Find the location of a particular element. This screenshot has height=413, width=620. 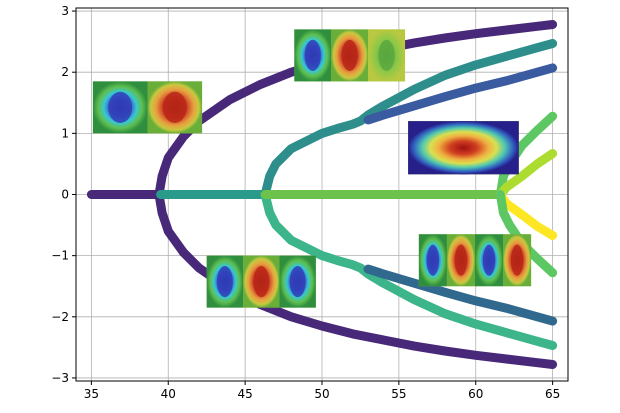

mode-inset-single-mode is located at coordinates (463, 148).